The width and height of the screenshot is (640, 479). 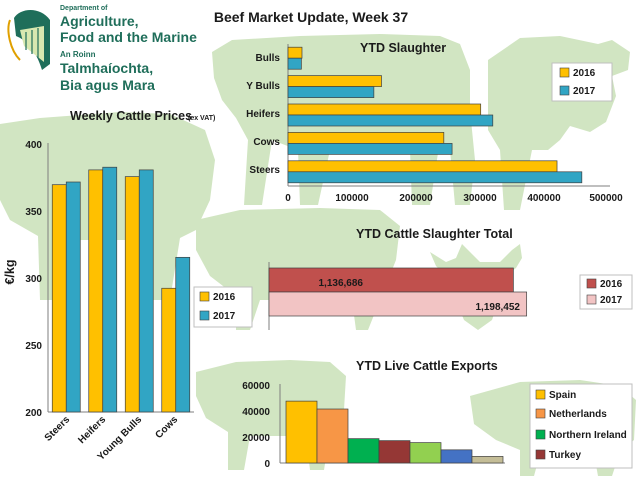 I want to click on total-data-label-2017: 1,198,452, so click(x=498, y=307).